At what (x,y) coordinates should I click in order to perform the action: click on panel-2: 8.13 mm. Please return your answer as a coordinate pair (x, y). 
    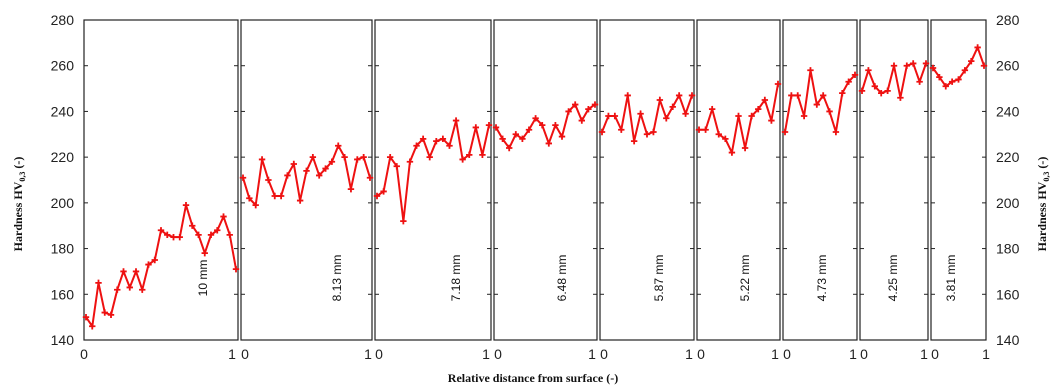
    Looking at the image, I should click on (306, 180).